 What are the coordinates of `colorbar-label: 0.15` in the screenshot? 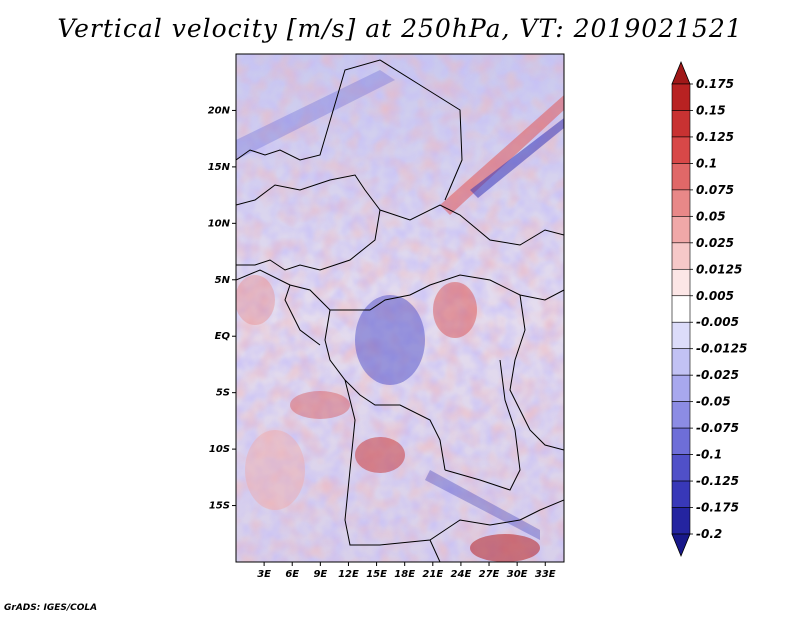 It's located at (711, 110).